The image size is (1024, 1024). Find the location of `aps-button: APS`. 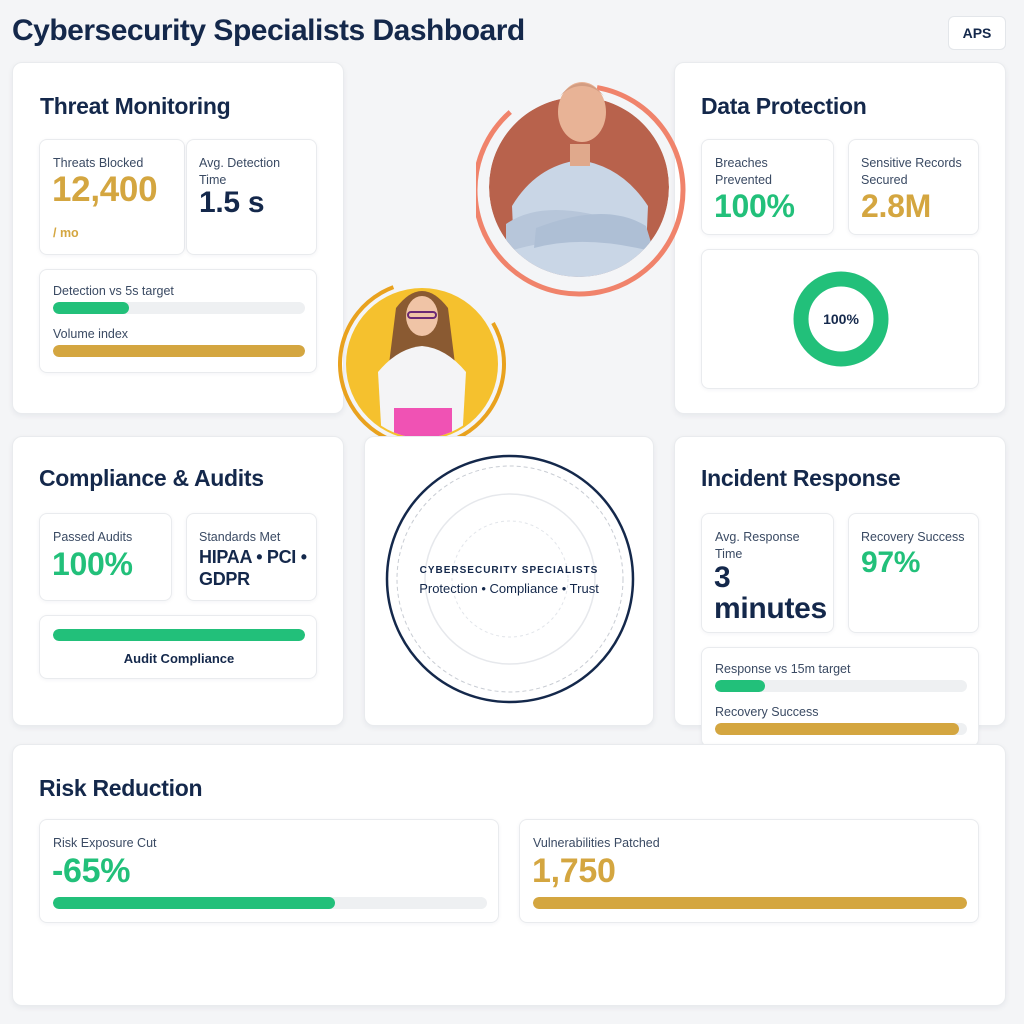

aps-button: APS is located at coordinates (977, 33).